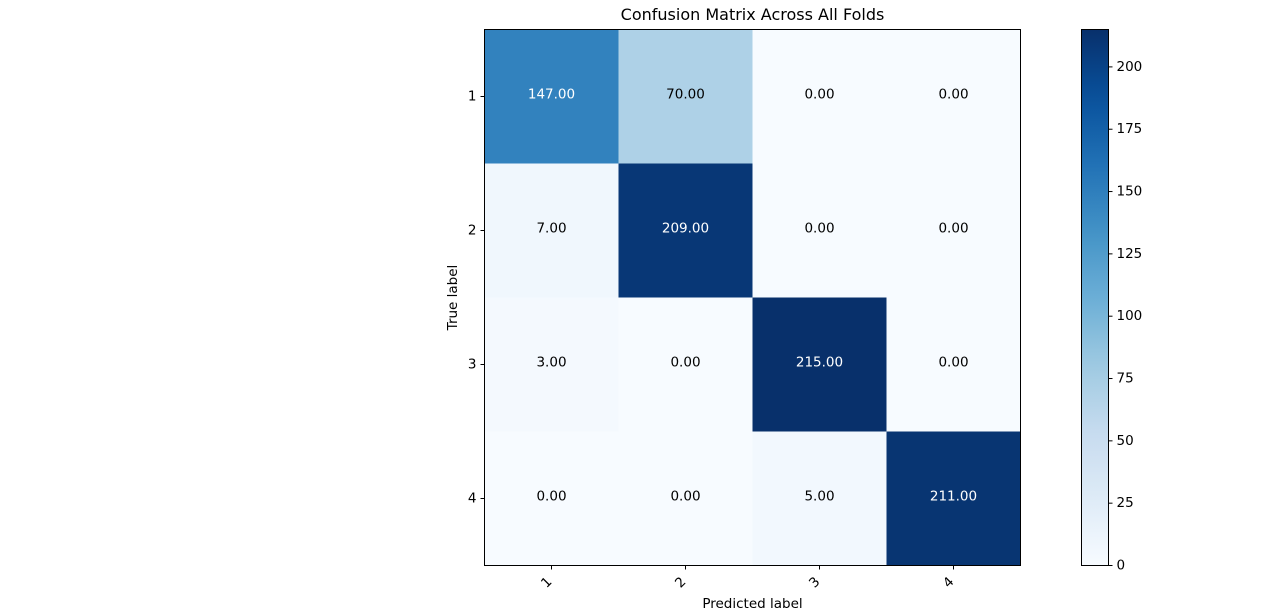  I want to click on cell-value-label: 5.00, so click(819, 497).